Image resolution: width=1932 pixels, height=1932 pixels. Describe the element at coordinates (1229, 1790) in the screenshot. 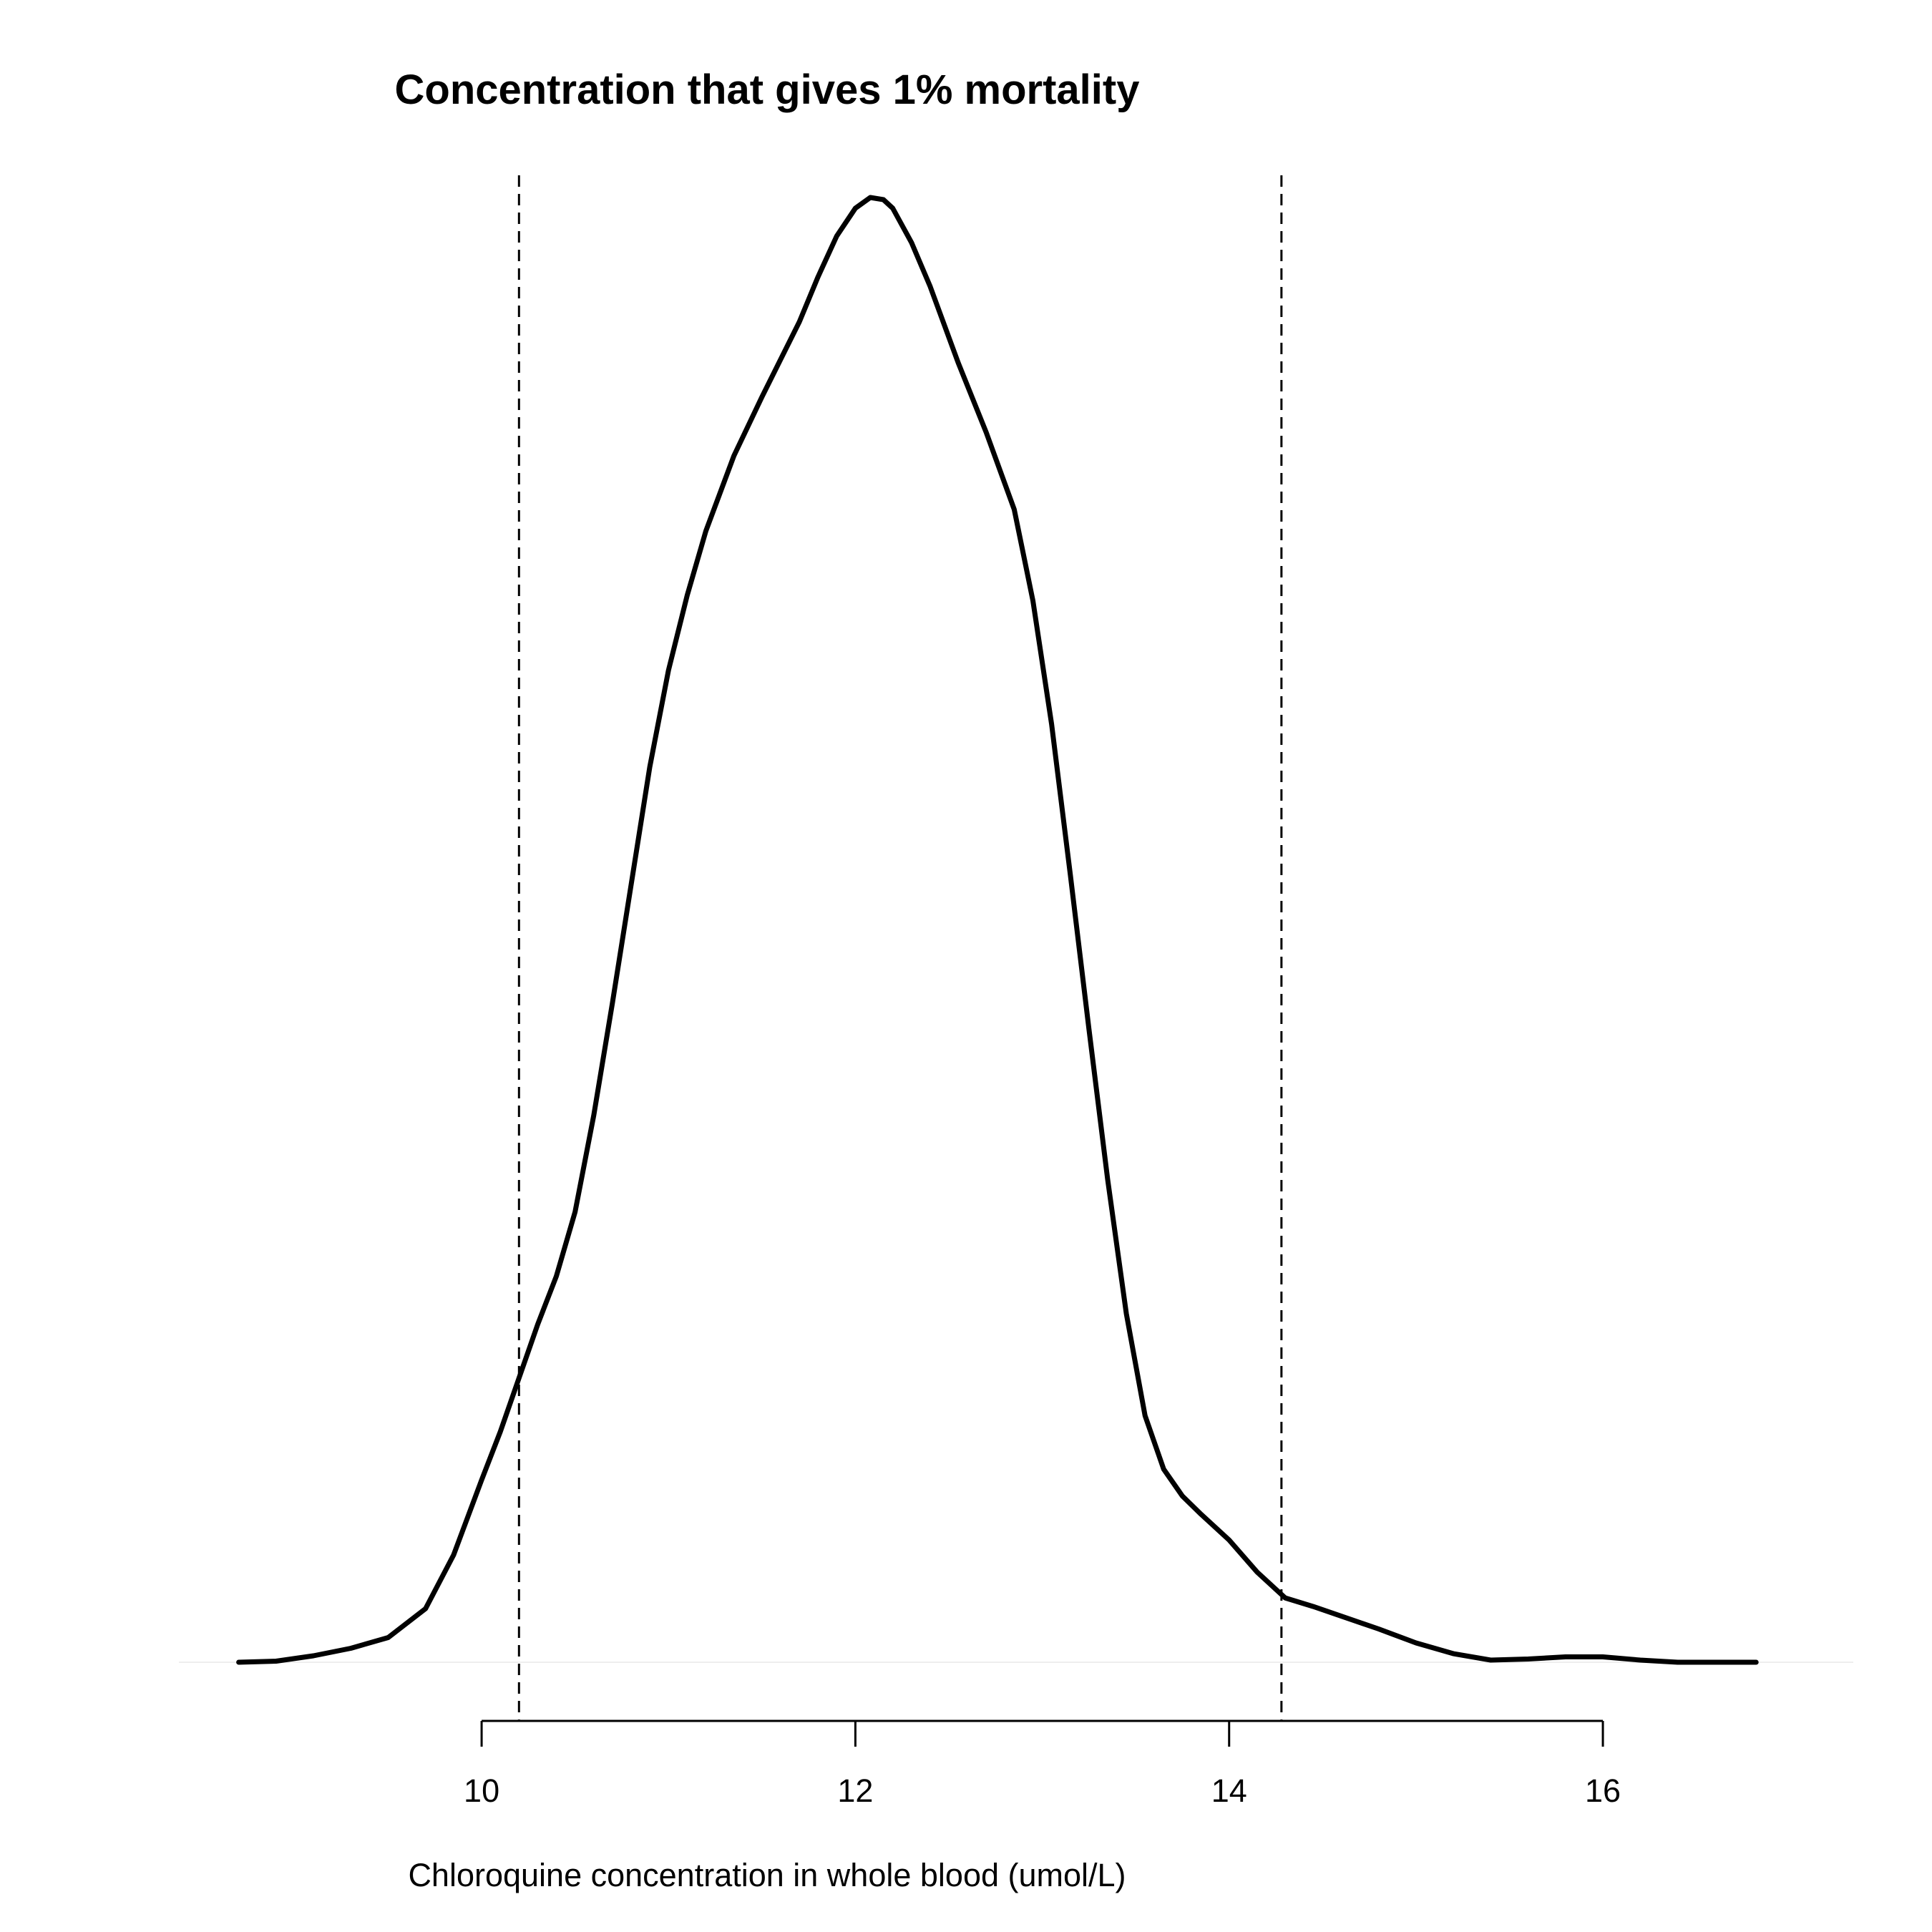

I see `x-tick-label: 14` at that location.